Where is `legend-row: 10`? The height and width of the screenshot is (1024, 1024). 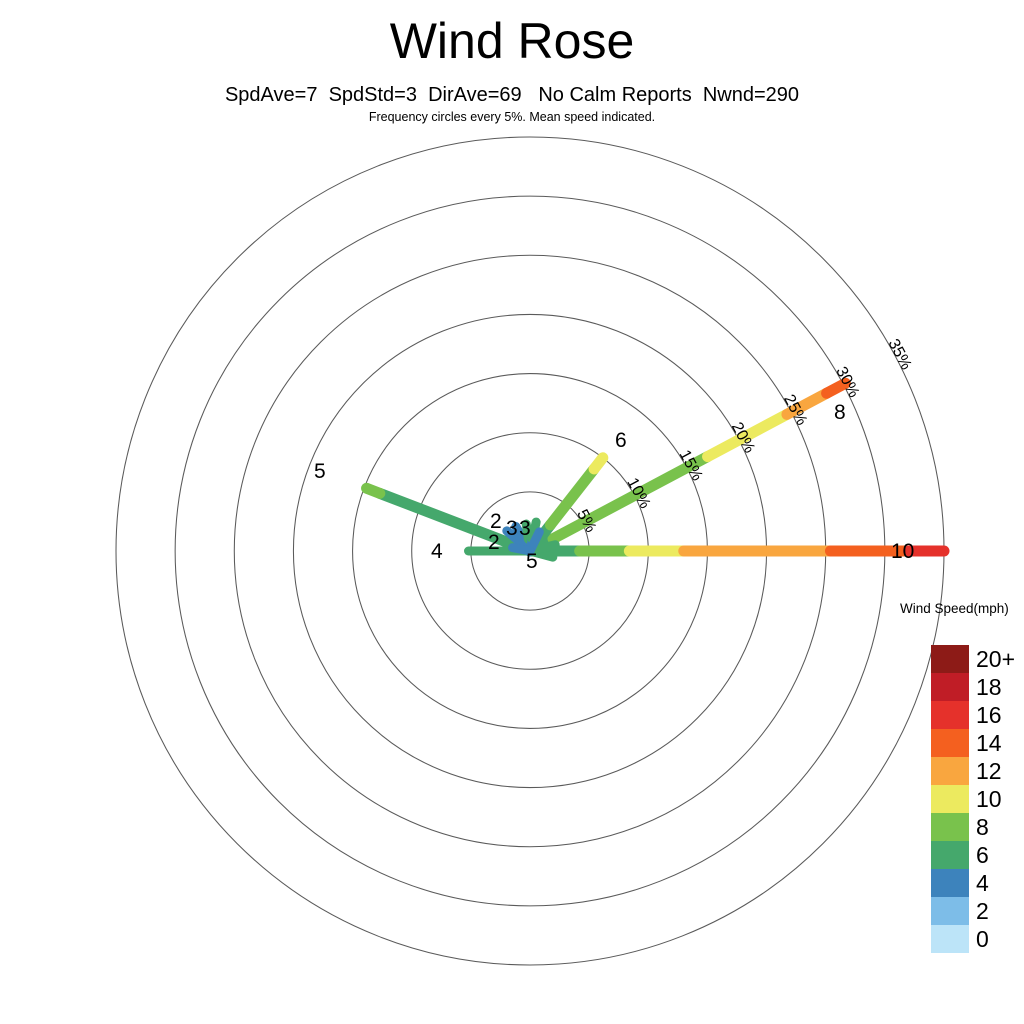 legend-row: 10 is located at coordinates (977, 799).